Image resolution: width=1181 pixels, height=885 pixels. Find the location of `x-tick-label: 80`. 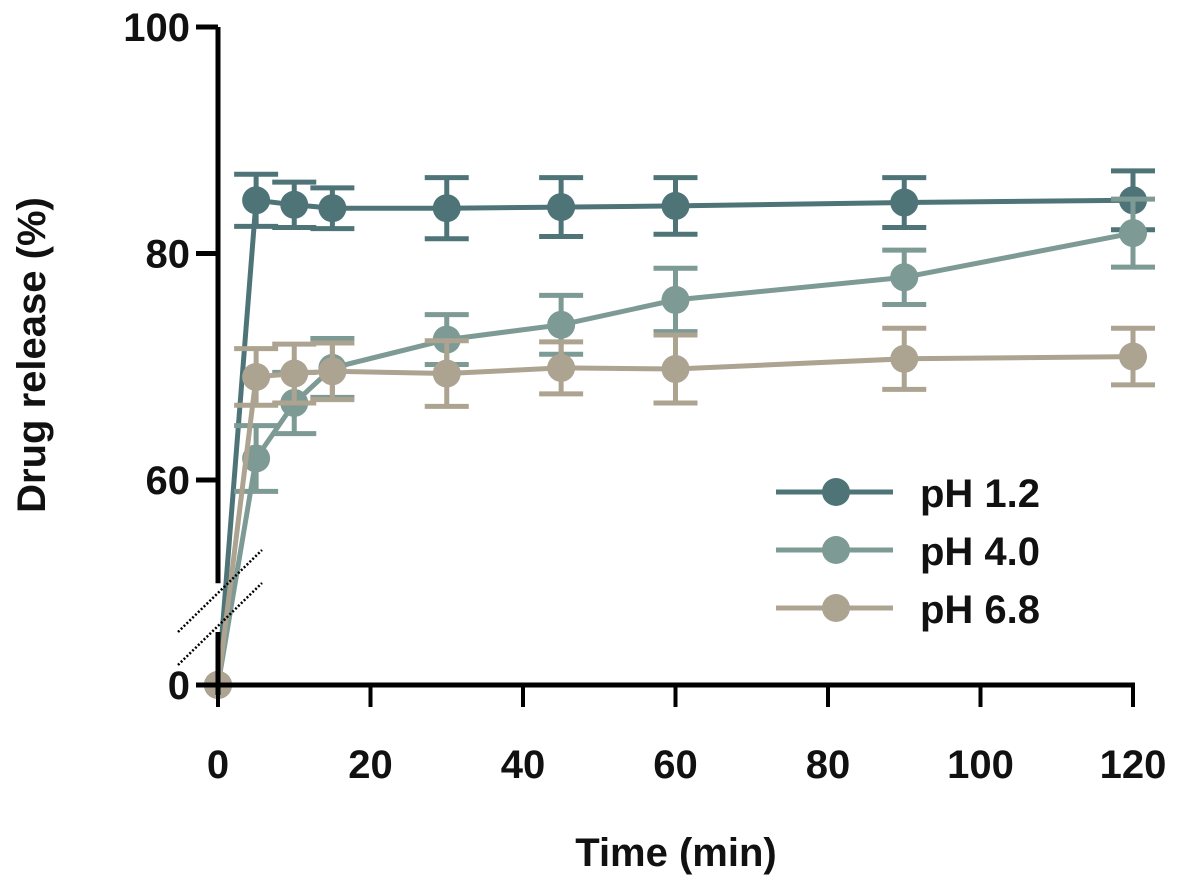

x-tick-label: 80 is located at coordinates (828, 765).